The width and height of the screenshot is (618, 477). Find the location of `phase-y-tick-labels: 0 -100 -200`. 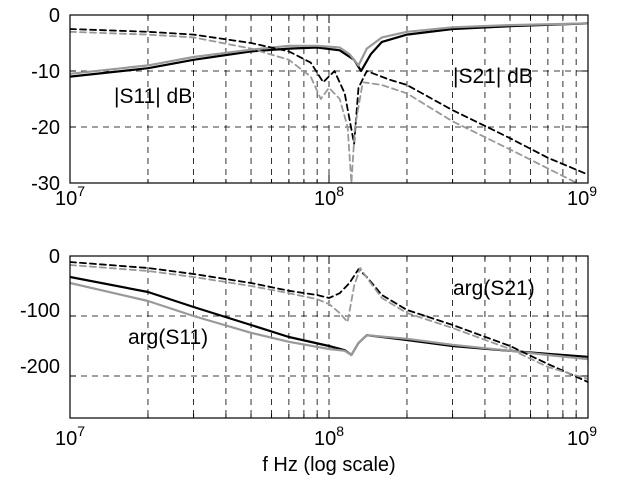

phase-y-tick-labels: 0 -100 -200 is located at coordinates (40, 312).